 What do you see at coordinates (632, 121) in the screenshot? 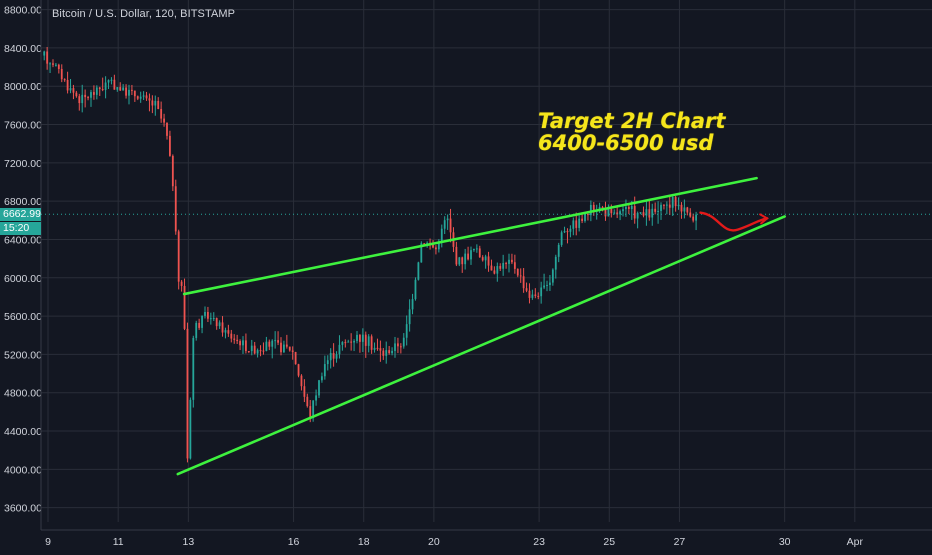
I see `annotation-line-1: Target 2H Chart` at bounding box center [632, 121].